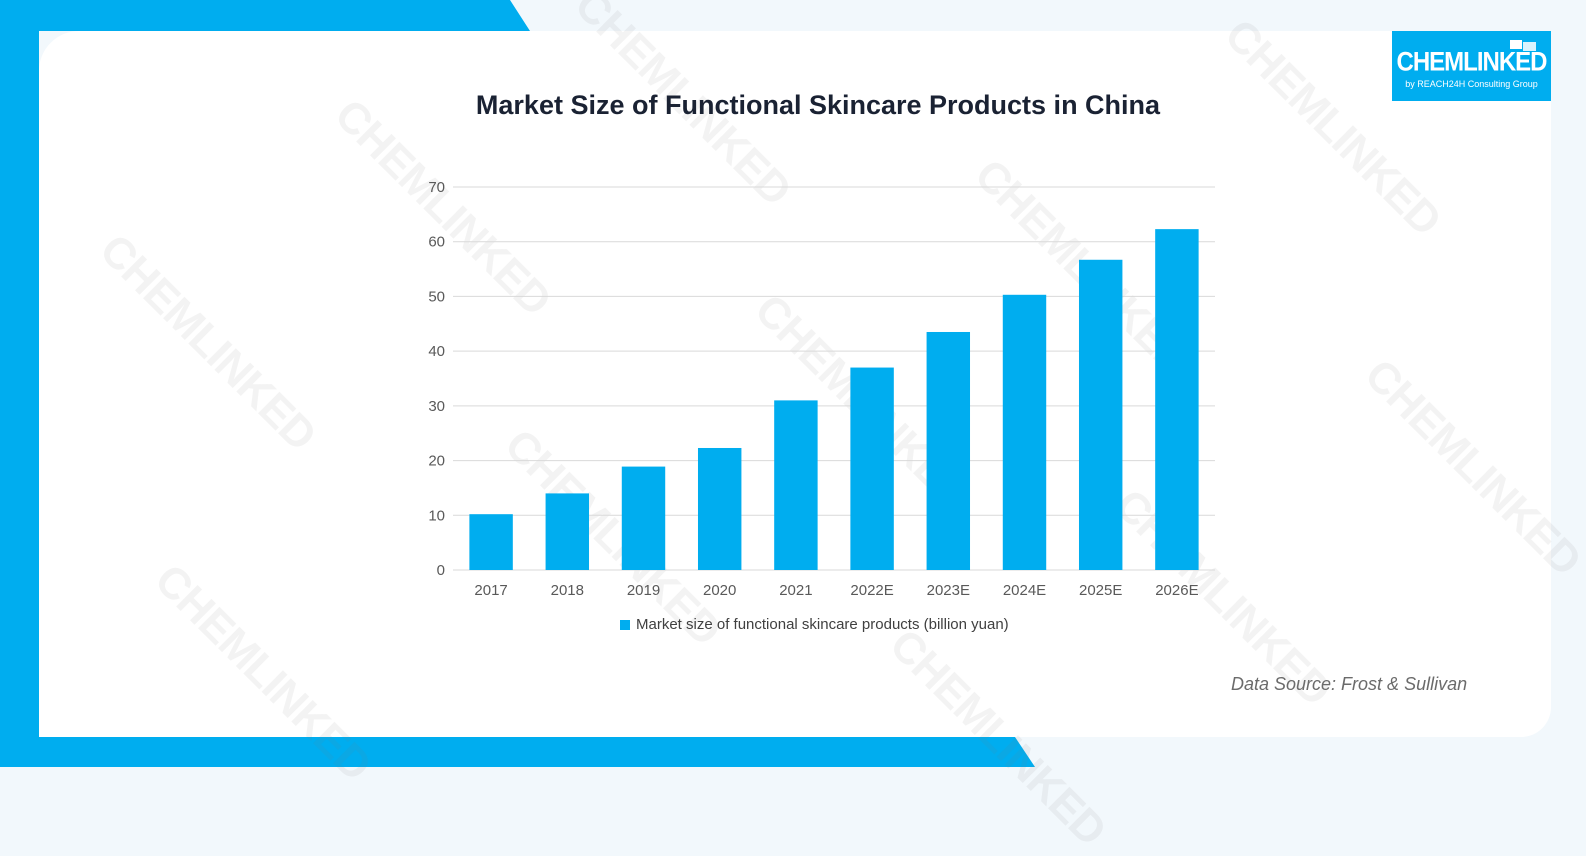 This screenshot has height=856, width=1586. What do you see at coordinates (1024, 432) in the screenshot?
I see `bar-2024e` at bounding box center [1024, 432].